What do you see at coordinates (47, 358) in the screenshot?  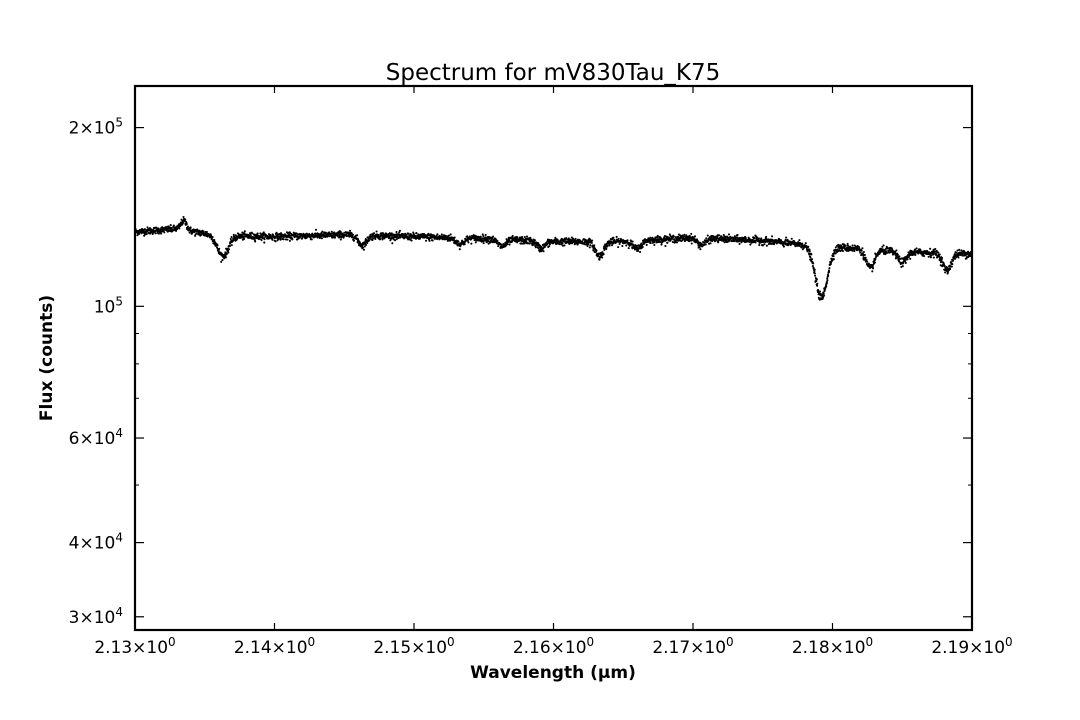 I see `y-axis-label: Flux (counts)` at bounding box center [47, 358].